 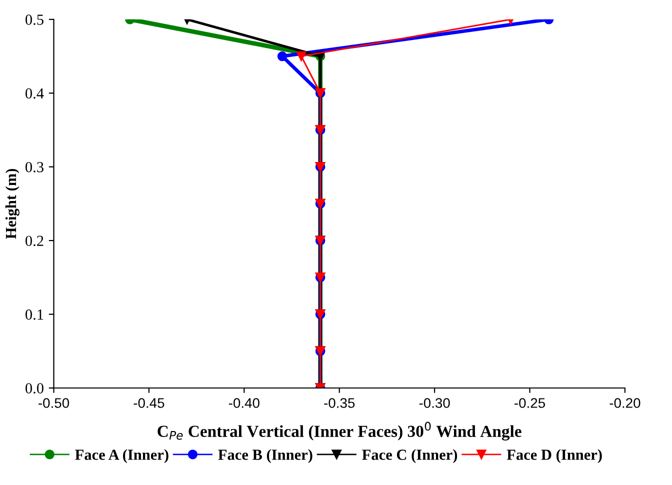 I want to click on legend-label: Face B (Inner), so click(x=265, y=456).